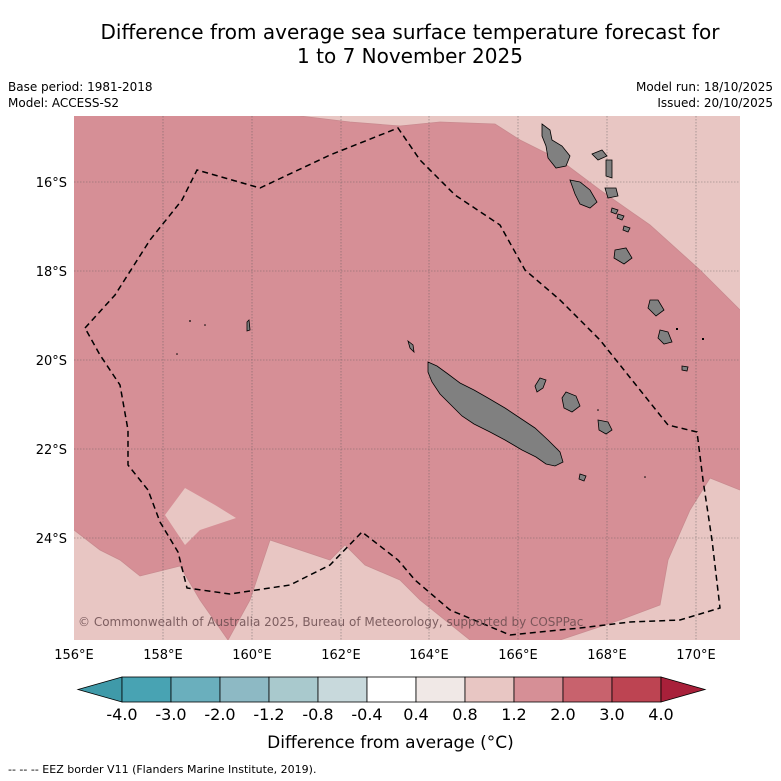 The height and width of the screenshot is (781, 781). I want to click on lat-label-22s: 22°S, so click(51, 450).